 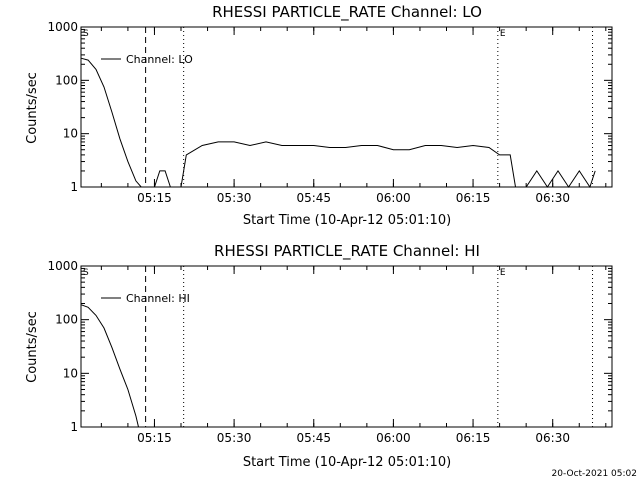 I want to click on chart-title: RHESSI PARTICLE_RATE Channel: LO, so click(x=347, y=12).